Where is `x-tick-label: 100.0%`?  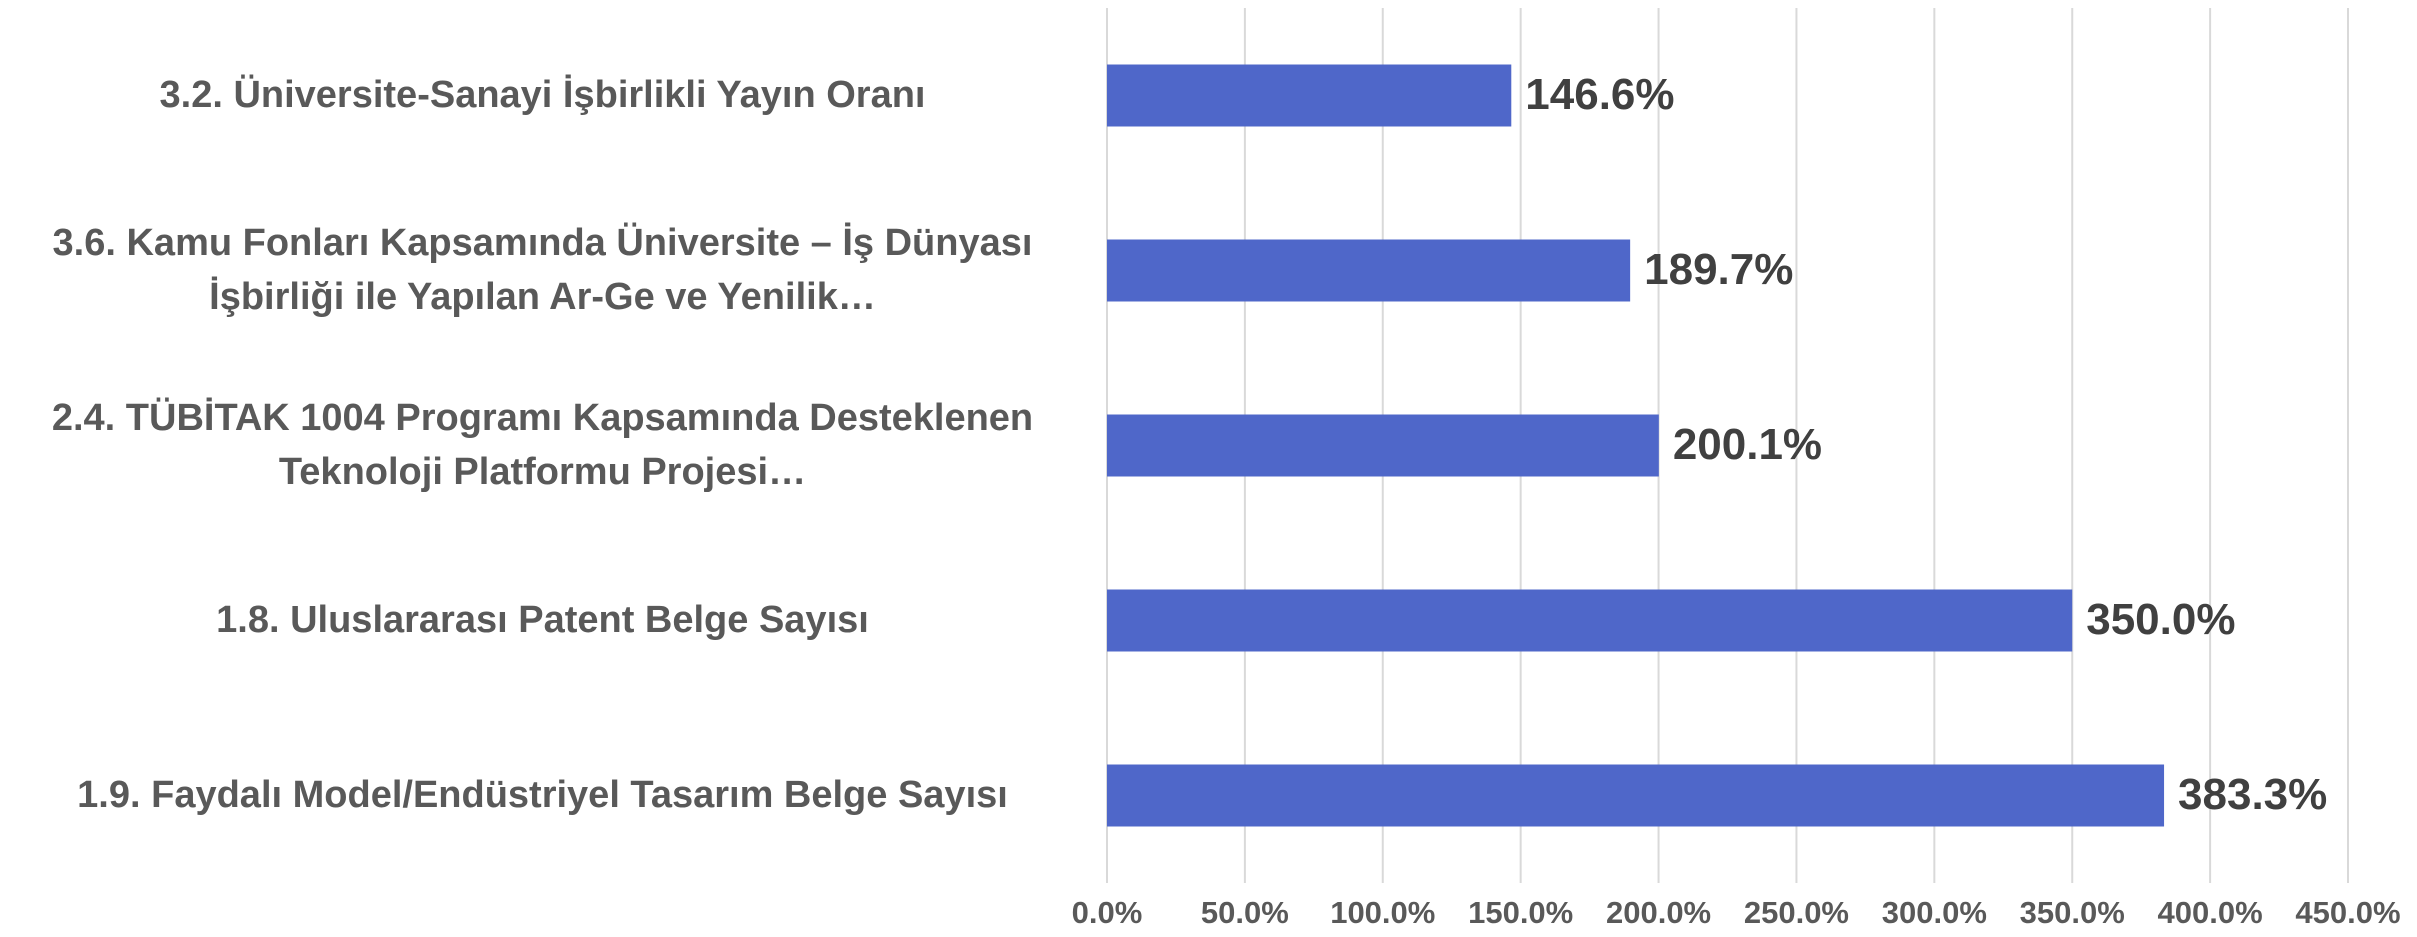
x-tick-label: 100.0% is located at coordinates (1382, 912).